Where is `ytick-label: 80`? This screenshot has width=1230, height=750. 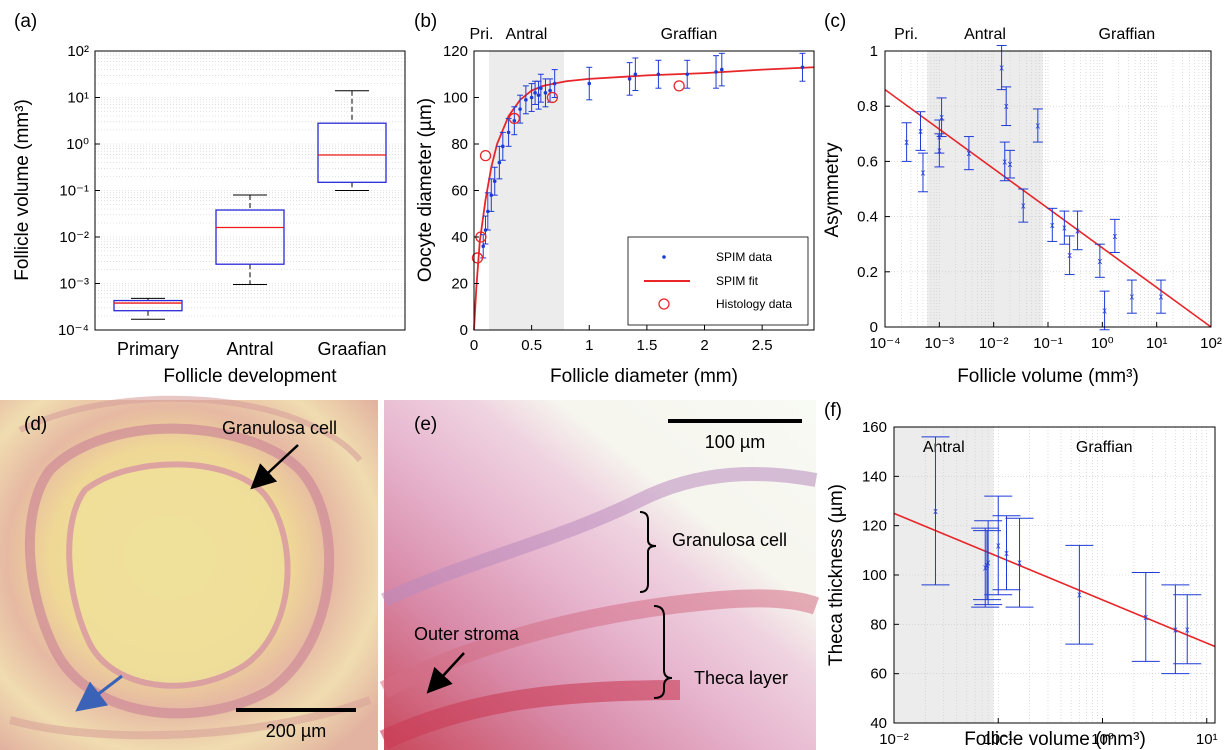
ytick-label: 80 is located at coordinates (878, 624).